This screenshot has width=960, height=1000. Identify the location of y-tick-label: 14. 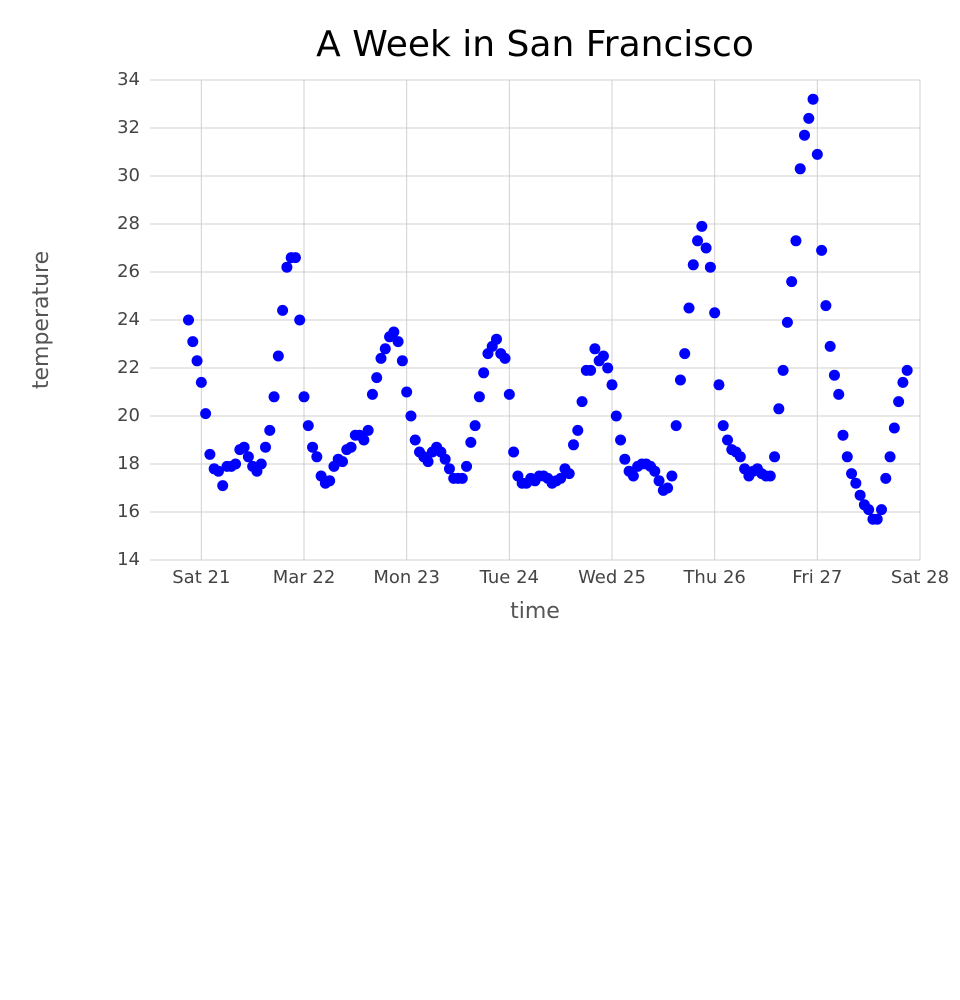
(128, 559).